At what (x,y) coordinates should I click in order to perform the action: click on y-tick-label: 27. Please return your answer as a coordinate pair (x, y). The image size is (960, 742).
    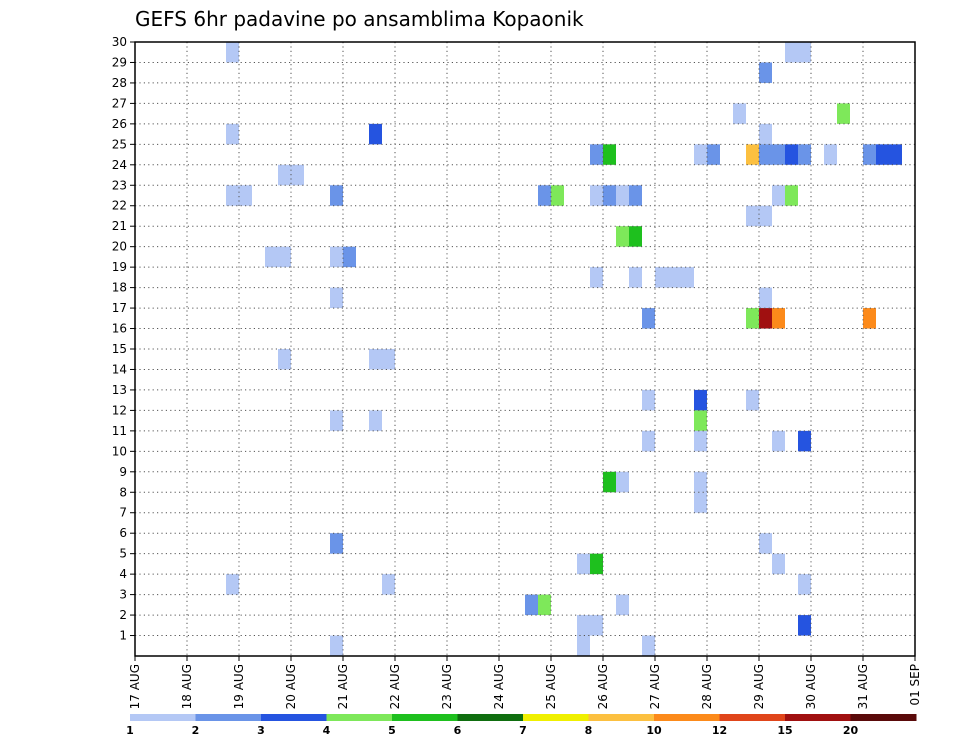
    Looking at the image, I should click on (119, 103).